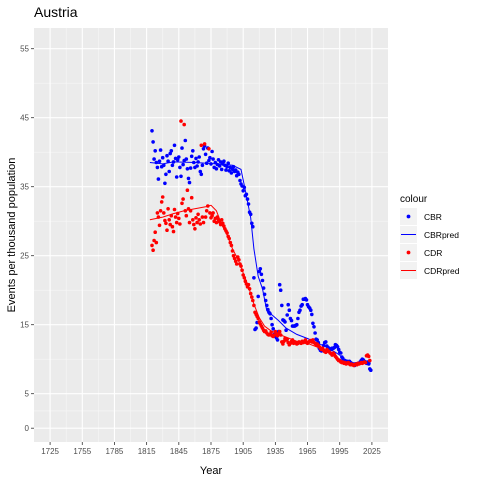  What do you see at coordinates (433, 253) in the screenshot?
I see `legend-label: CDR` at bounding box center [433, 253].